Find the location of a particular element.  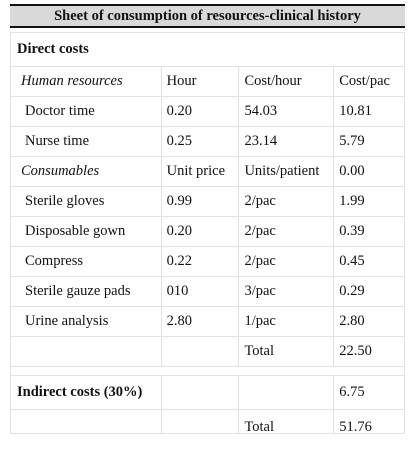

table-row: Sterile gloves 0.99 2/pac 1.99 is located at coordinates (207, 201).